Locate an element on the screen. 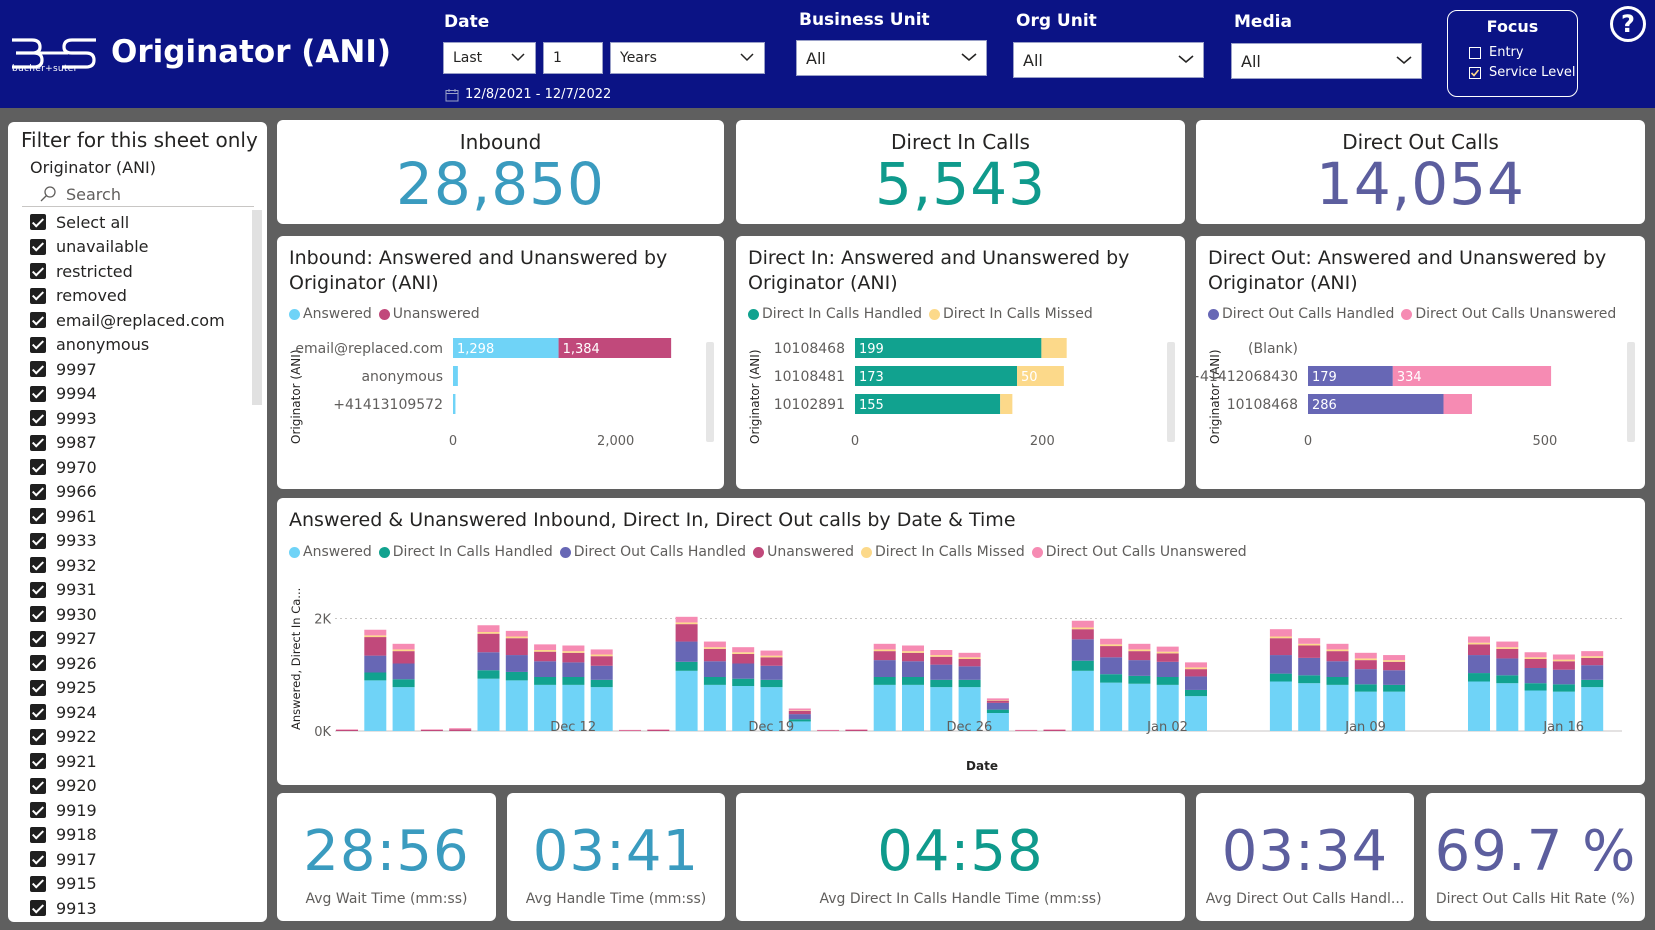 Image resolution: width=1655 pixels, height=930 pixels. filter-list-item: anonymous is located at coordinates (139, 345).